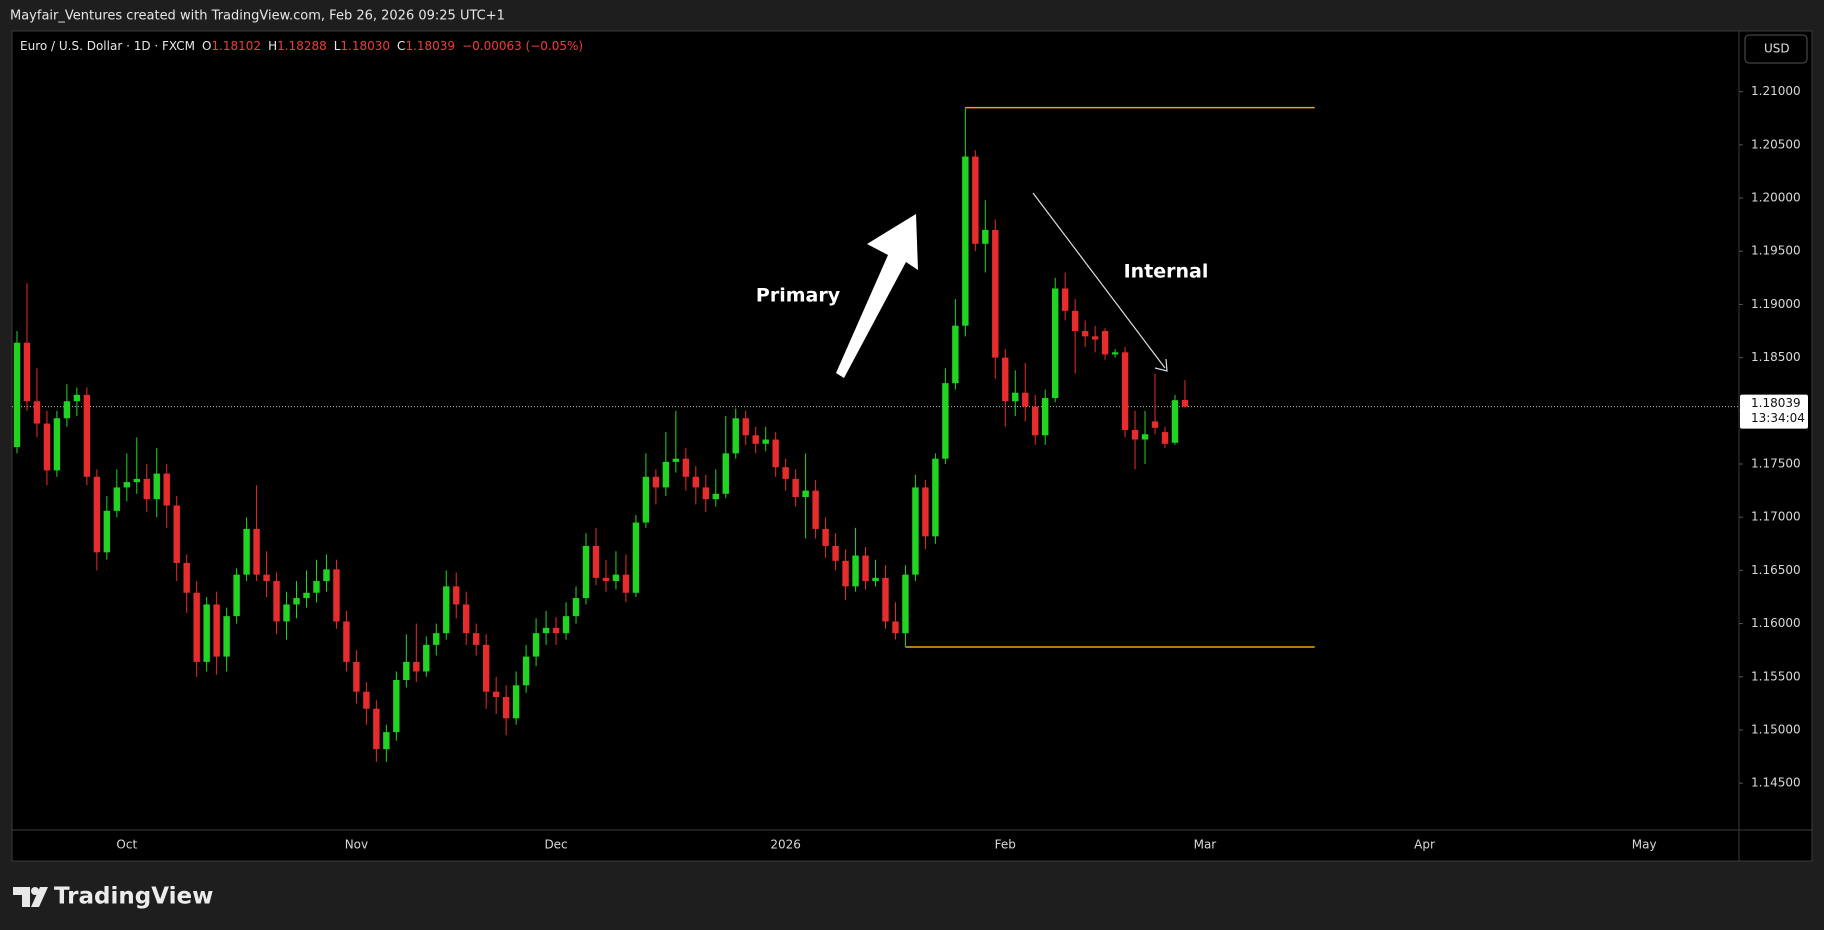 This screenshot has height=930, width=1824. Describe the element at coordinates (133, 897) in the screenshot. I see `brand: TradingView` at that location.